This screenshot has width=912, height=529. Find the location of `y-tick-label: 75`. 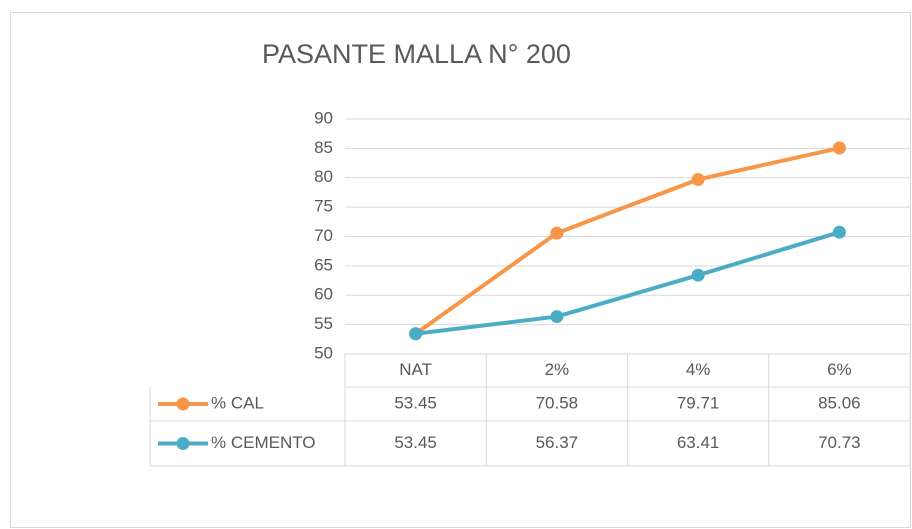

y-tick-label: 75 is located at coordinates (323, 206).